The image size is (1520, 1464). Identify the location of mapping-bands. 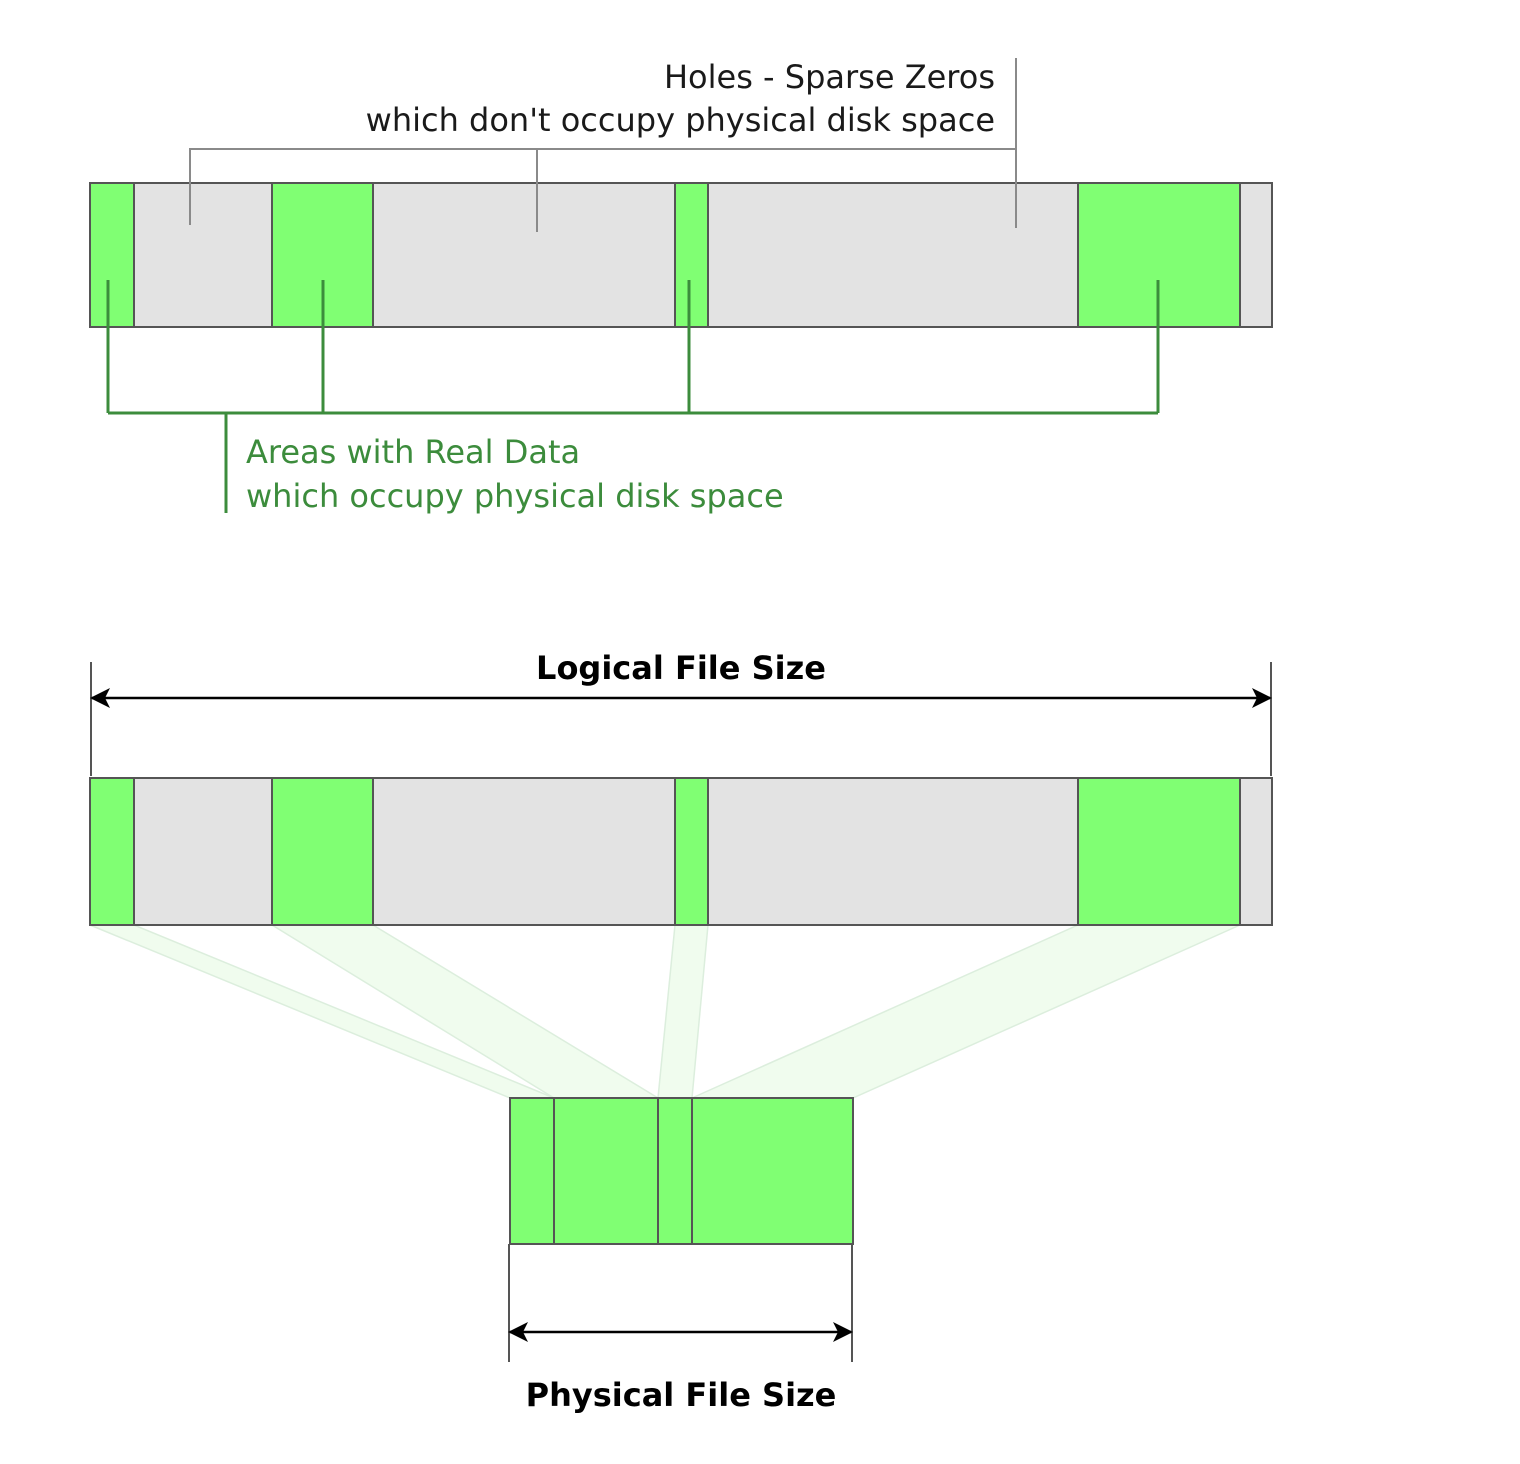
(665, 1011).